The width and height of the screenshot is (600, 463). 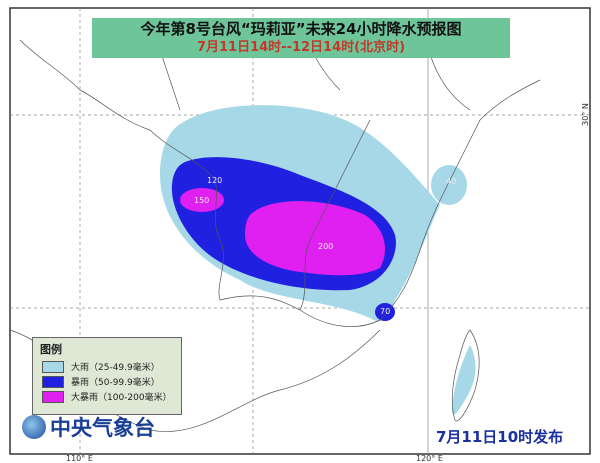 I want to click on publisher-name: 中央气象台, so click(x=102, y=428).